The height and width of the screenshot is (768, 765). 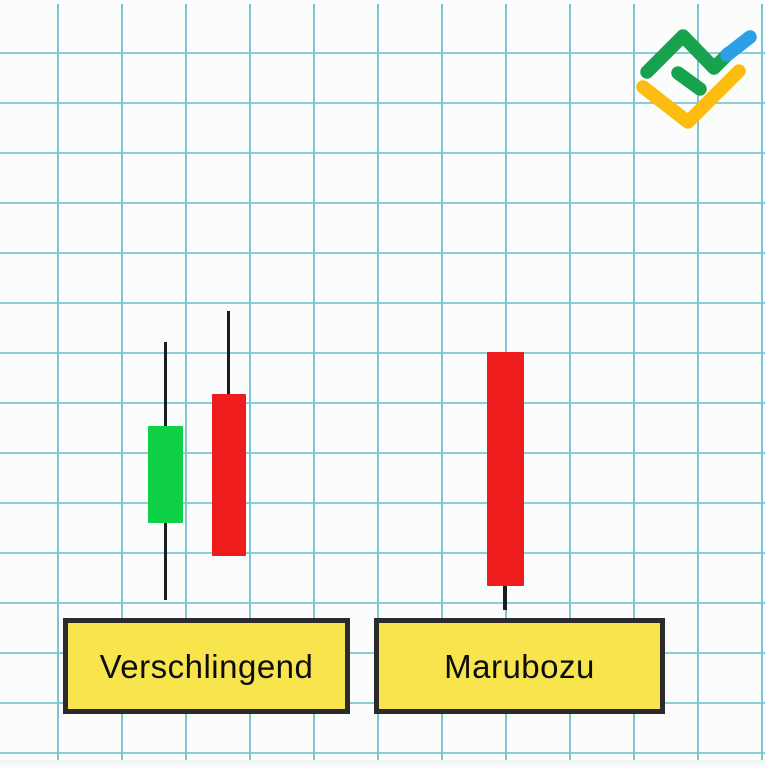 What do you see at coordinates (382, 764) in the screenshot?
I see `bottom-fade-strip` at bounding box center [382, 764].